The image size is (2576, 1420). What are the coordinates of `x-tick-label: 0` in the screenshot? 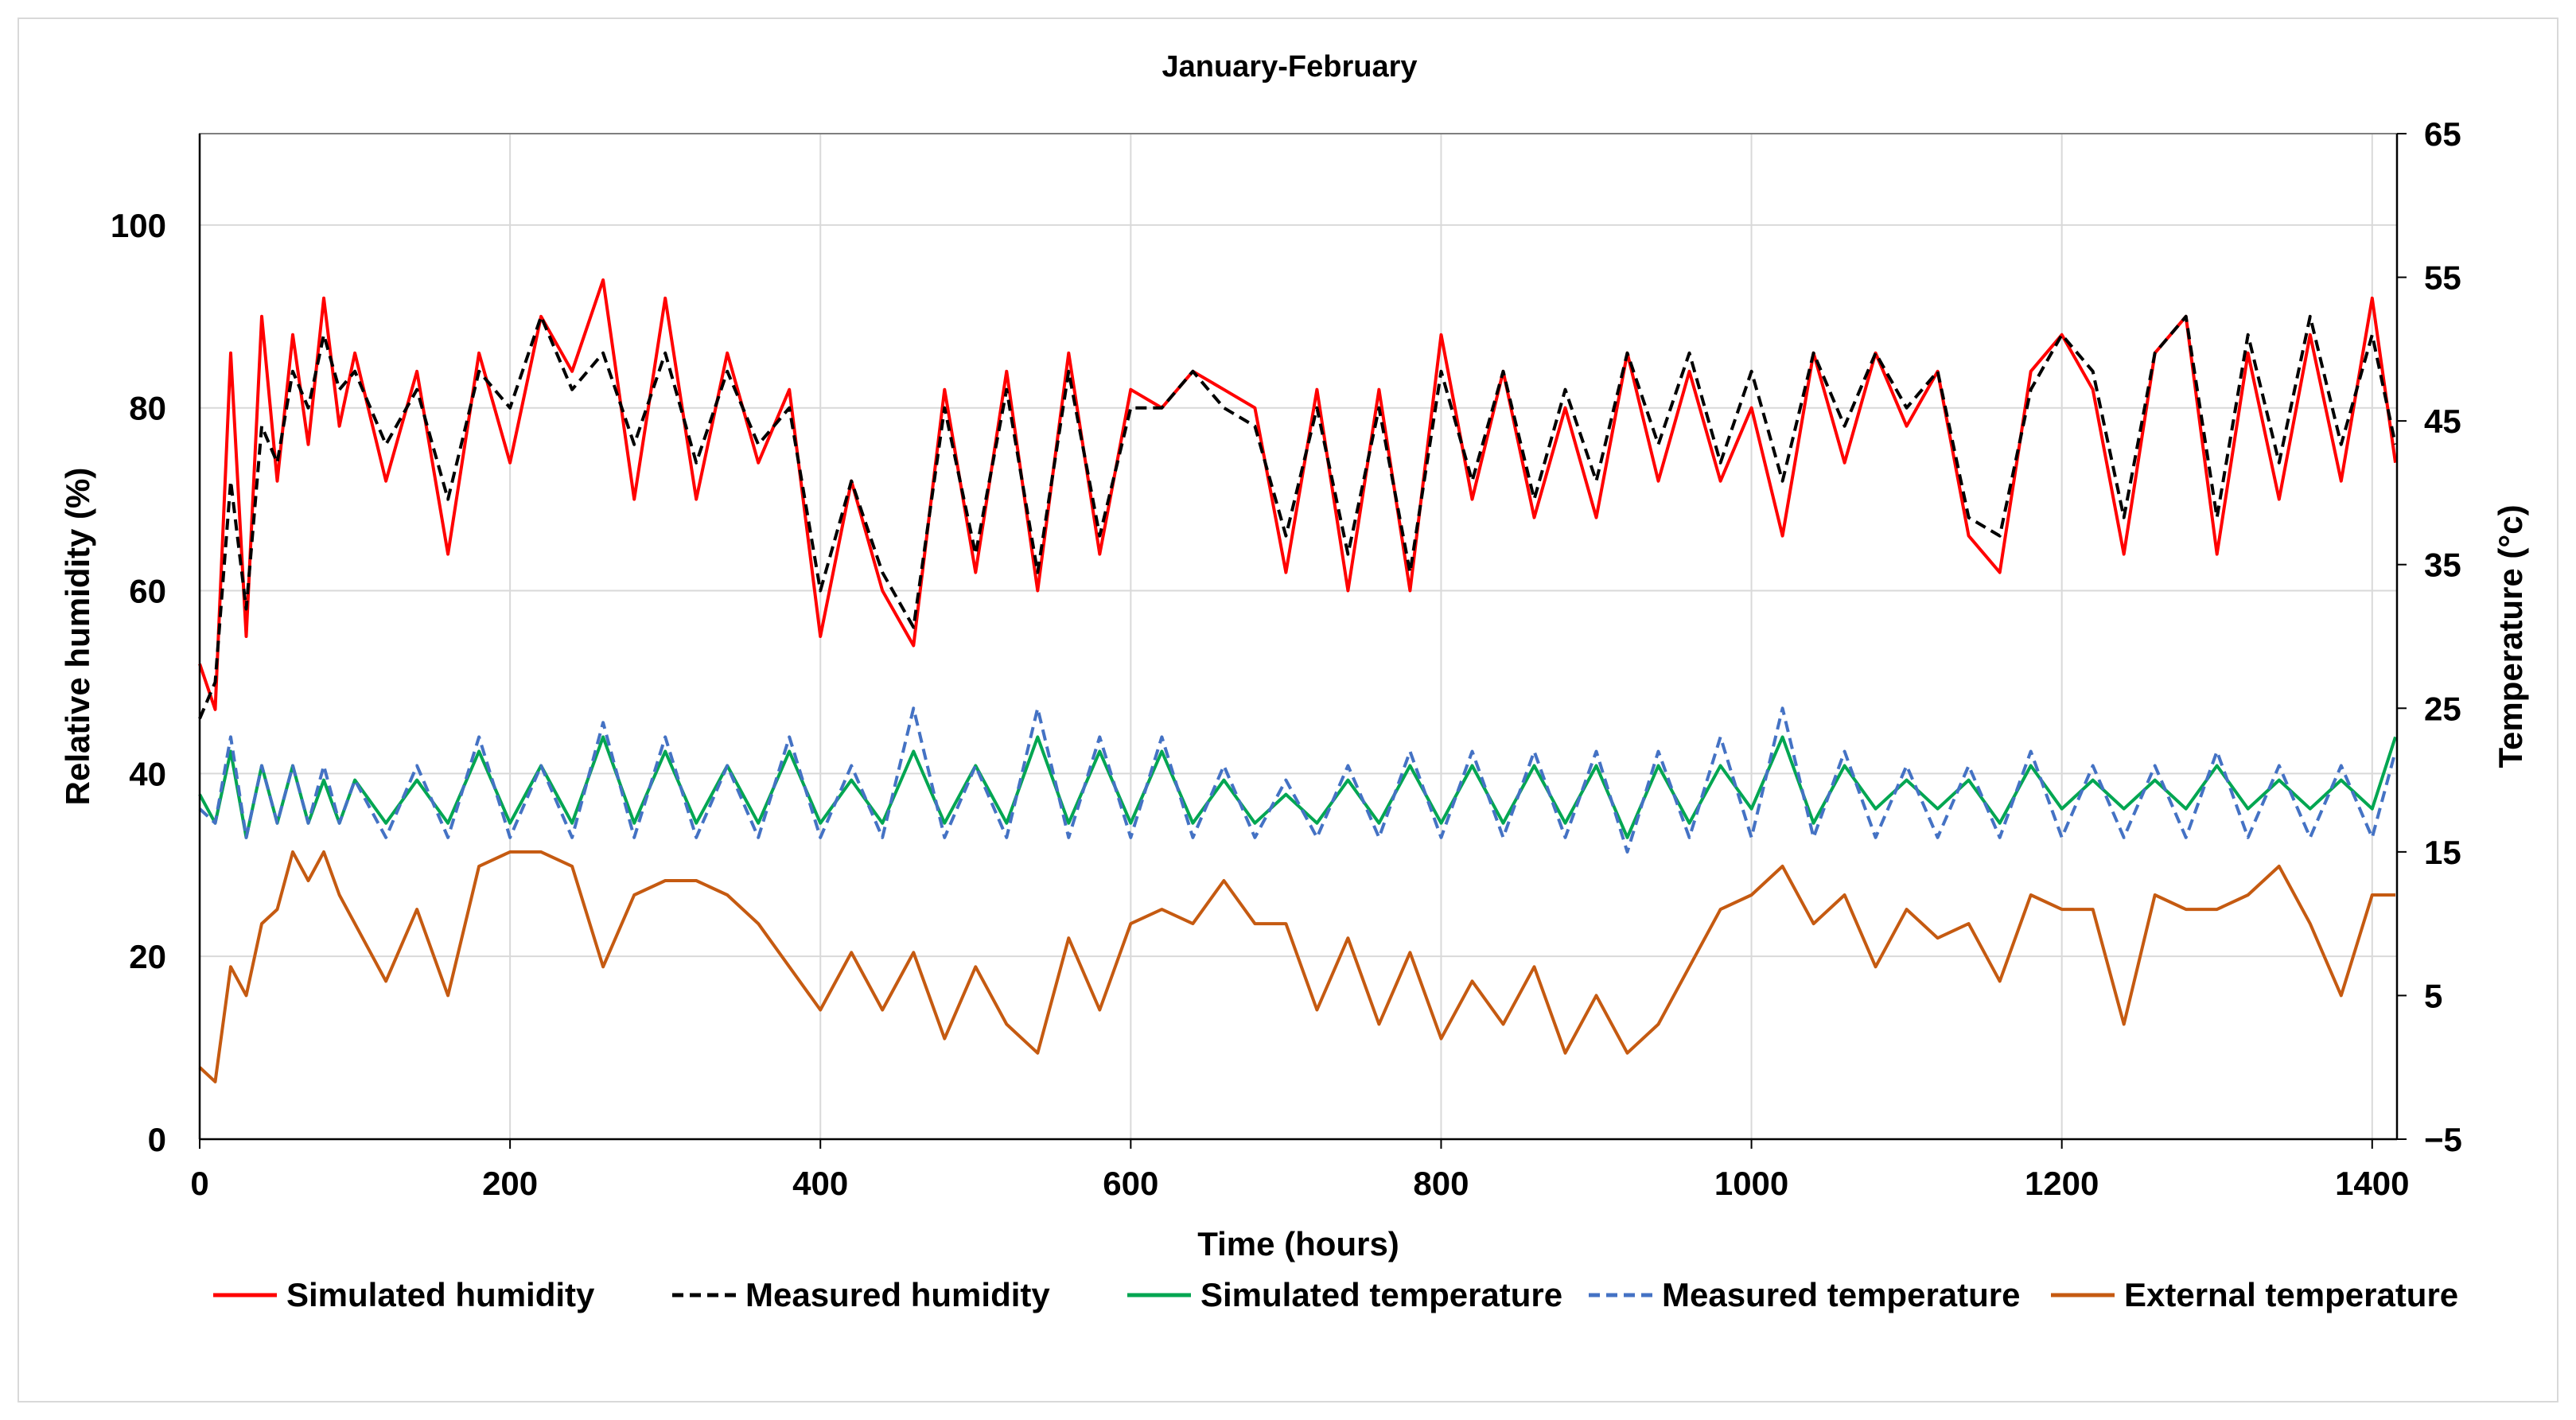 It's located at (199, 1183).